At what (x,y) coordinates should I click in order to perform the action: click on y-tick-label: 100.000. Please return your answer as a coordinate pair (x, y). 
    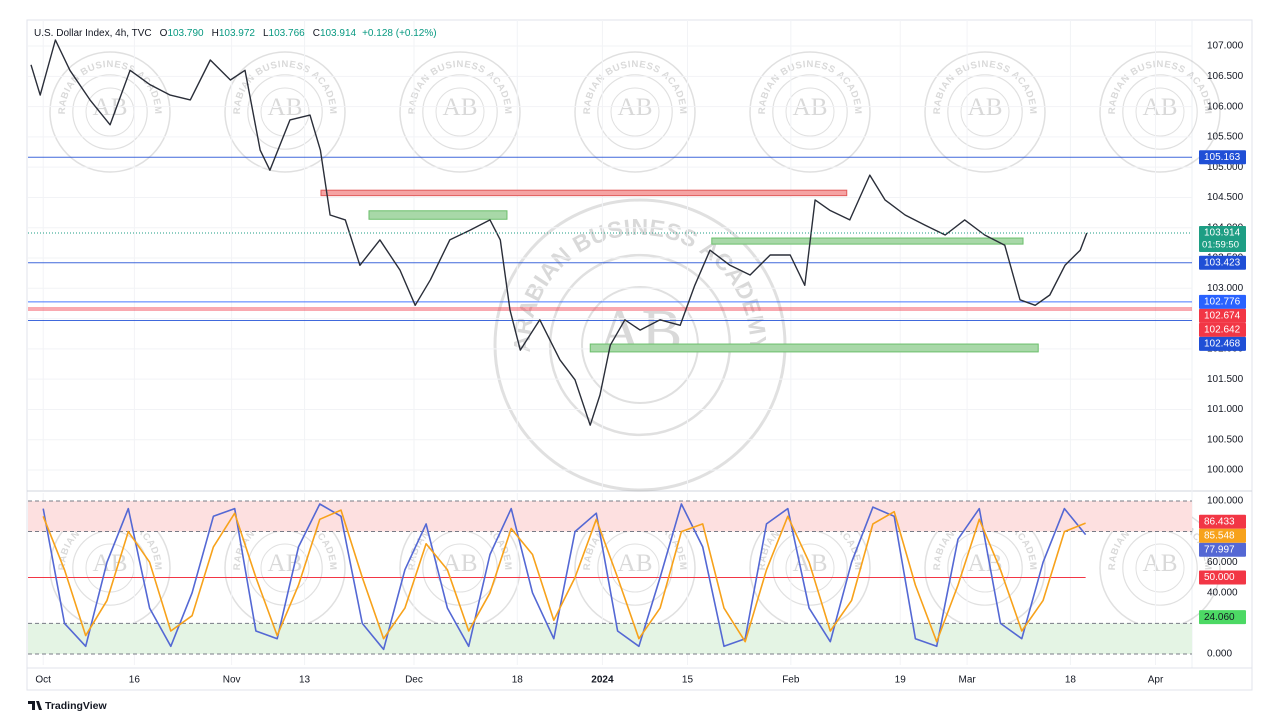
    Looking at the image, I should click on (1225, 501).